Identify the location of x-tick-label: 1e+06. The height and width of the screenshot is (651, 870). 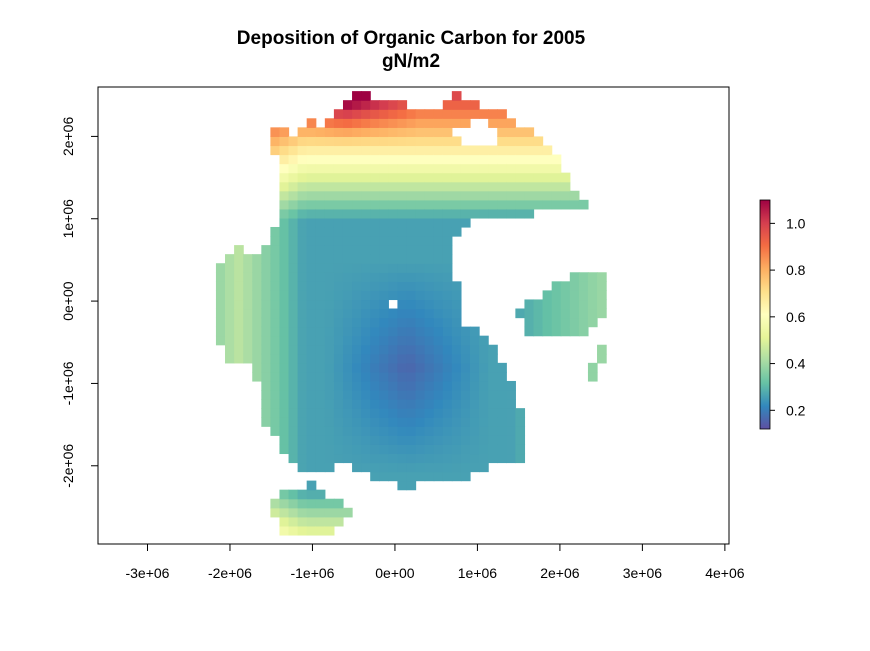
(478, 573).